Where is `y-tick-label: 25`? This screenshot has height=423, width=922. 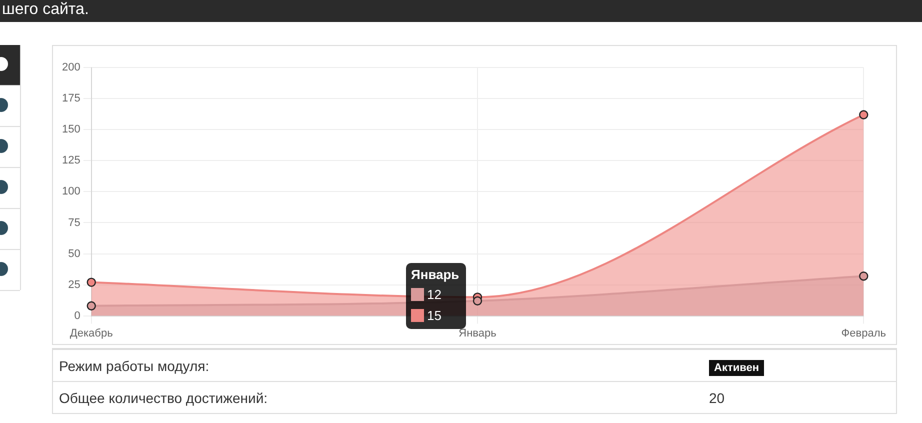 y-tick-label: 25 is located at coordinates (74, 284).